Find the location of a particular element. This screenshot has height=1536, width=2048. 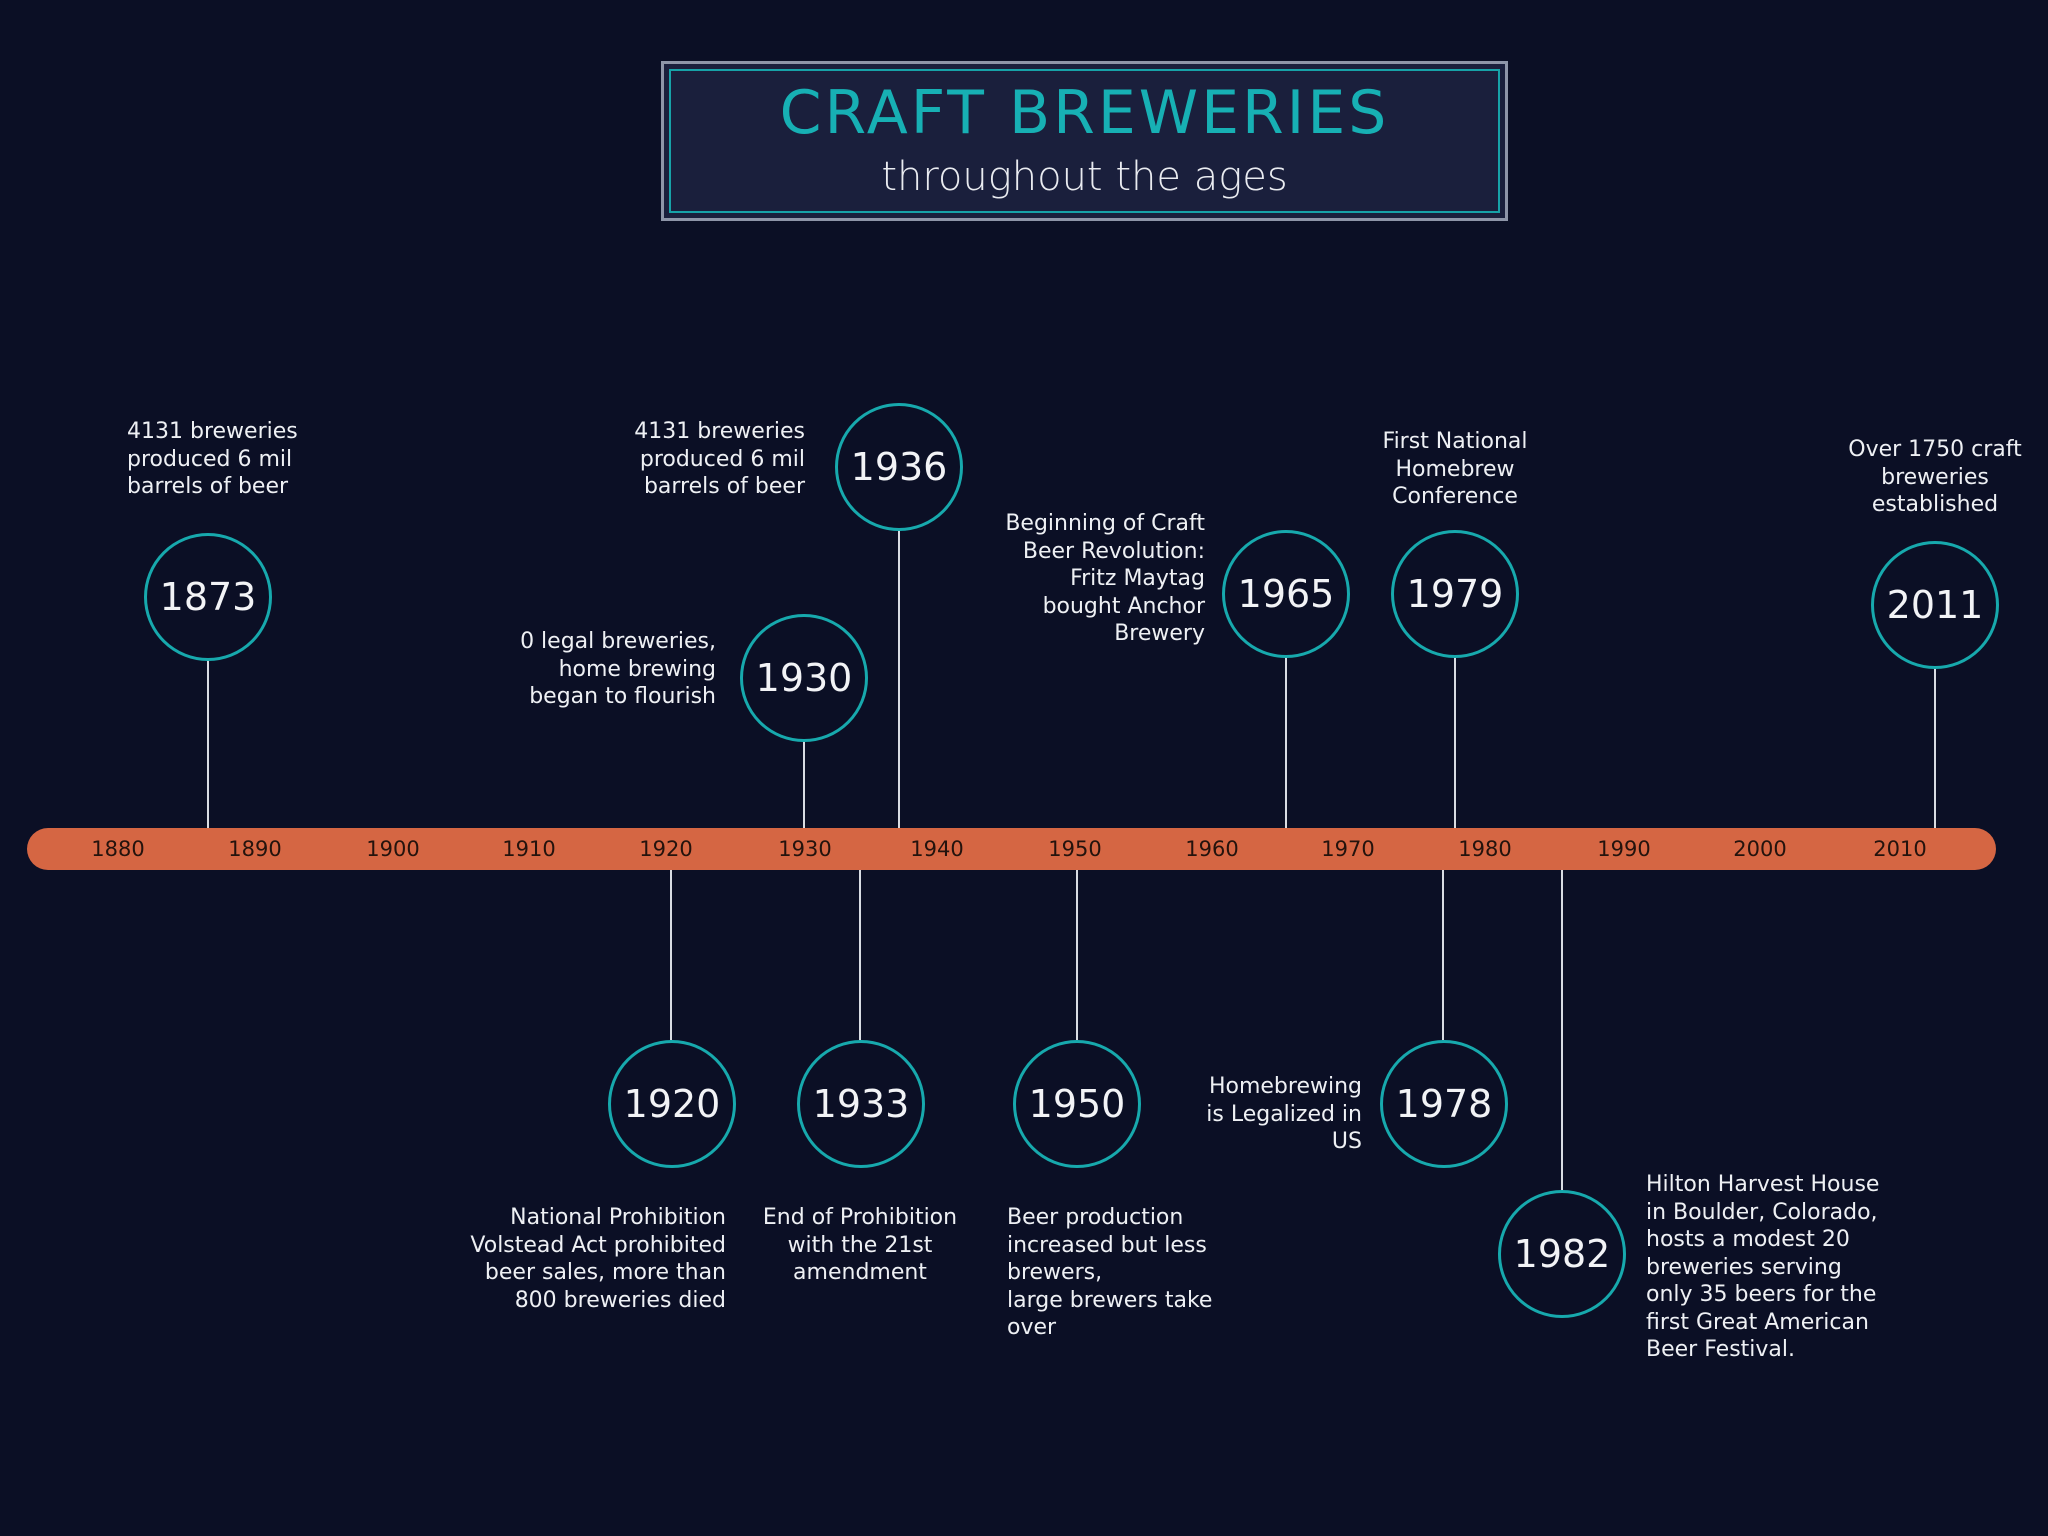

tick-label: 1880 is located at coordinates (118, 849).